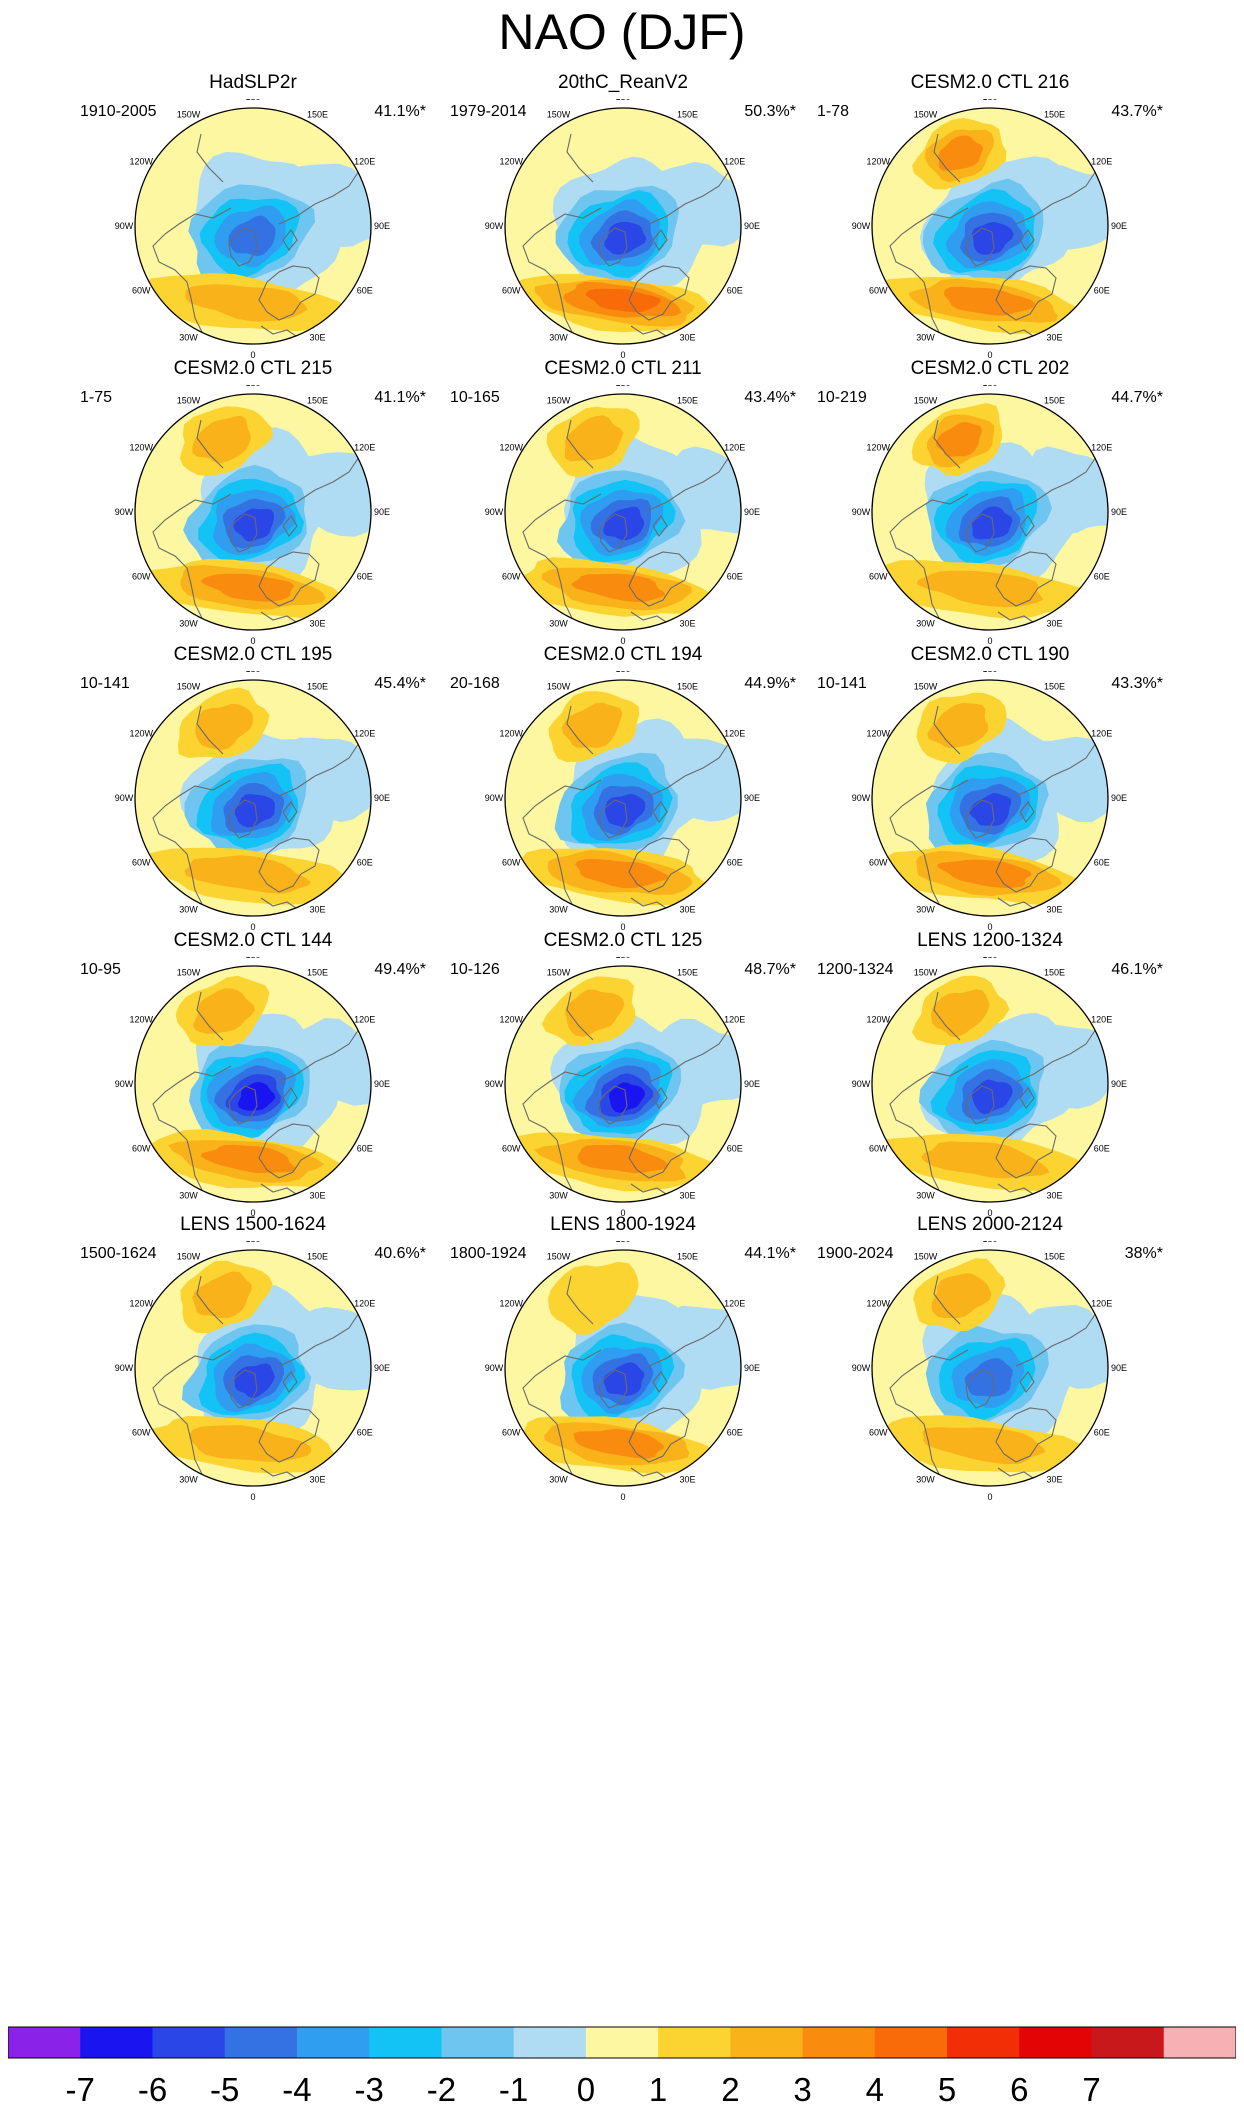 This screenshot has height=2110, width=1244. What do you see at coordinates (842, 397) in the screenshot?
I see `panel-period: 10-219` at bounding box center [842, 397].